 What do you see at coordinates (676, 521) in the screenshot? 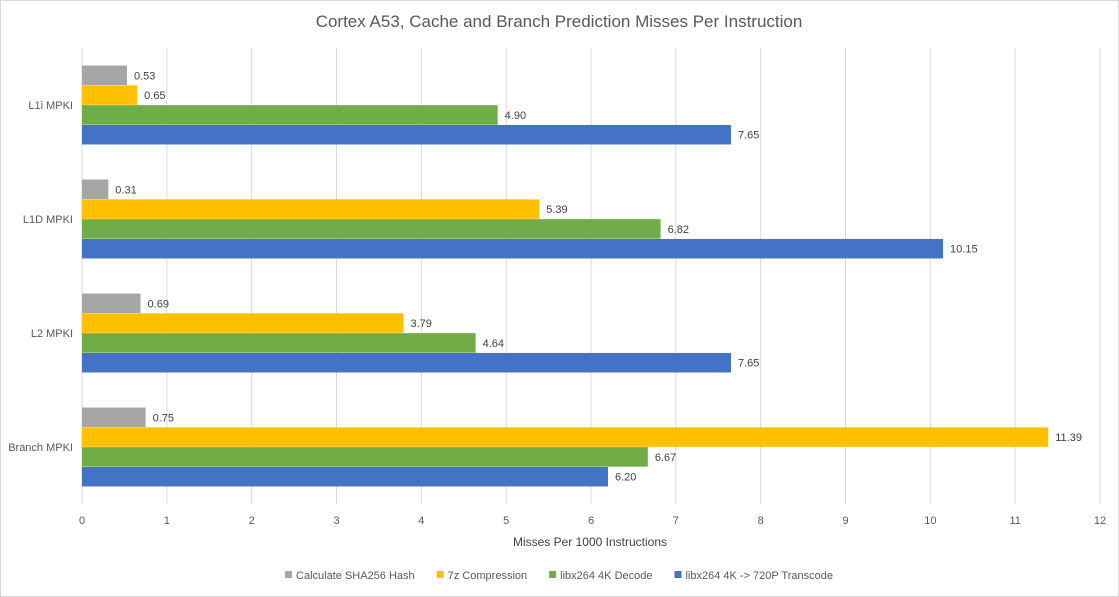
I see `x-tick-label: 7` at bounding box center [676, 521].